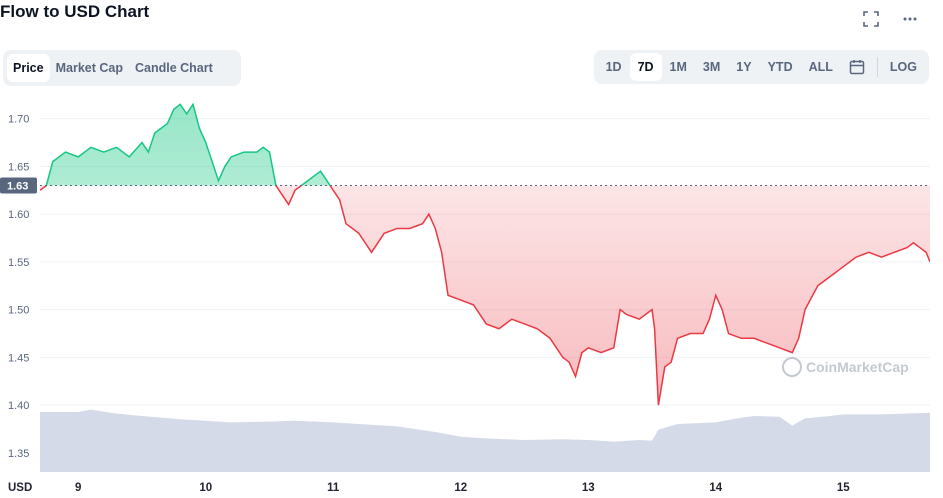 The height and width of the screenshot is (498, 943). What do you see at coordinates (18, 406) in the screenshot?
I see `y-tick-label: 1.40` at bounding box center [18, 406].